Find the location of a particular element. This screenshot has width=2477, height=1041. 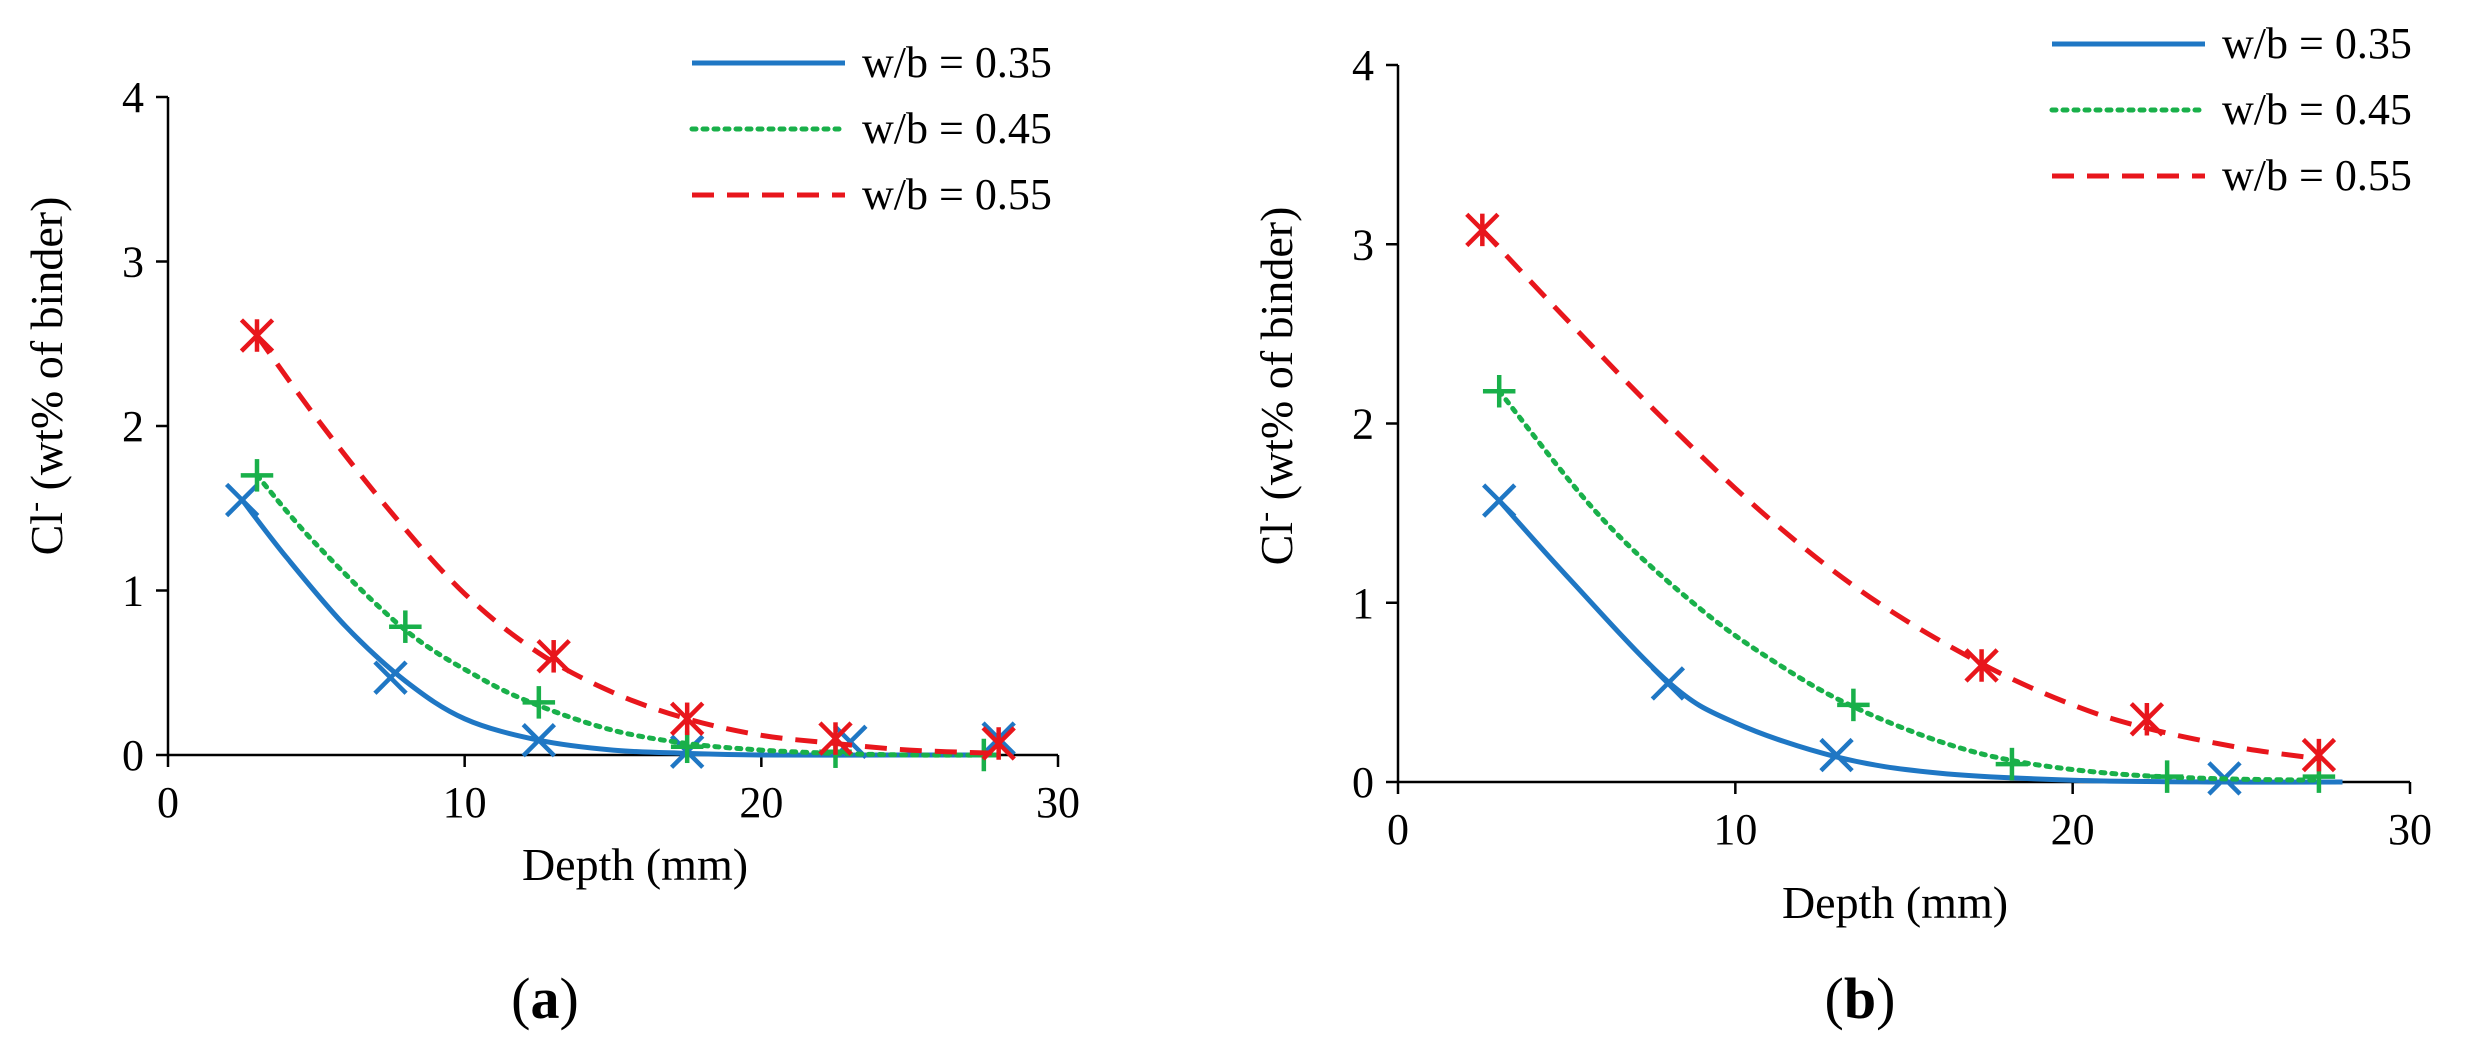

panel-label-letter: b is located at coordinates (1860, 998).